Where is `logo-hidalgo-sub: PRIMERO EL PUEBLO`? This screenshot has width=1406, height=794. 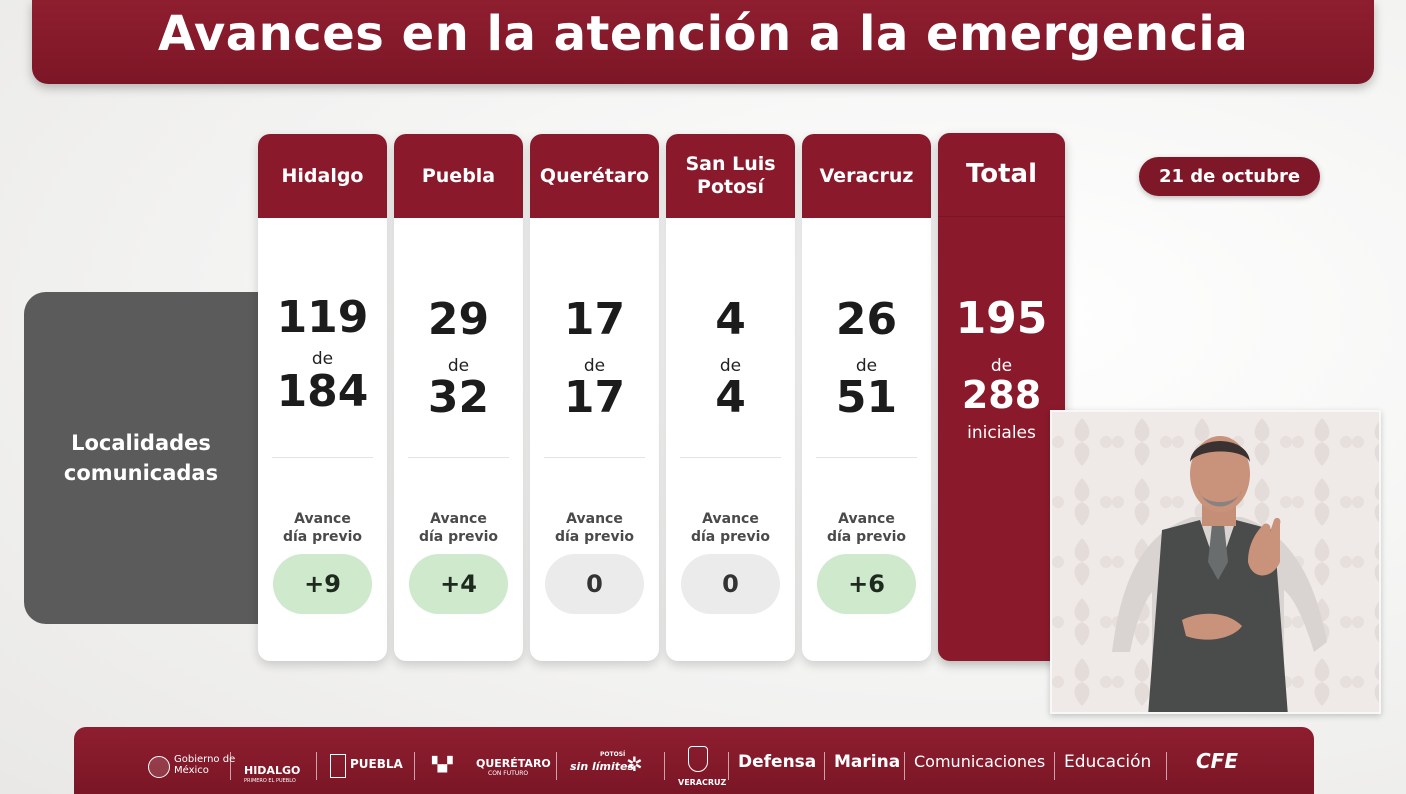
logo-hidalgo-sub: PRIMERO EL PUEBLO is located at coordinates (270, 781).